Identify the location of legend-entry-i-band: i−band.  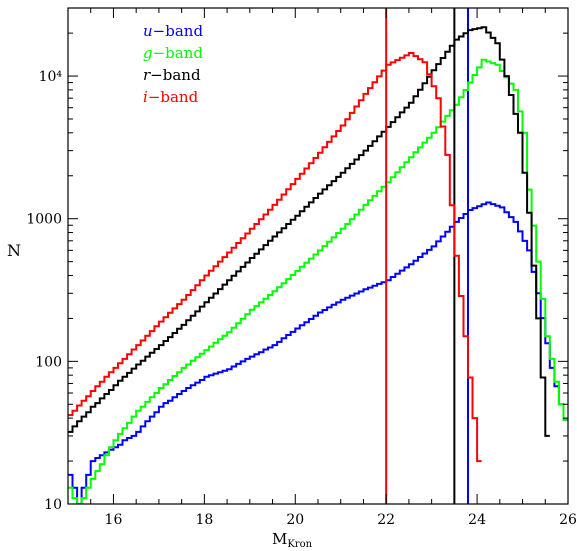
(171, 97).